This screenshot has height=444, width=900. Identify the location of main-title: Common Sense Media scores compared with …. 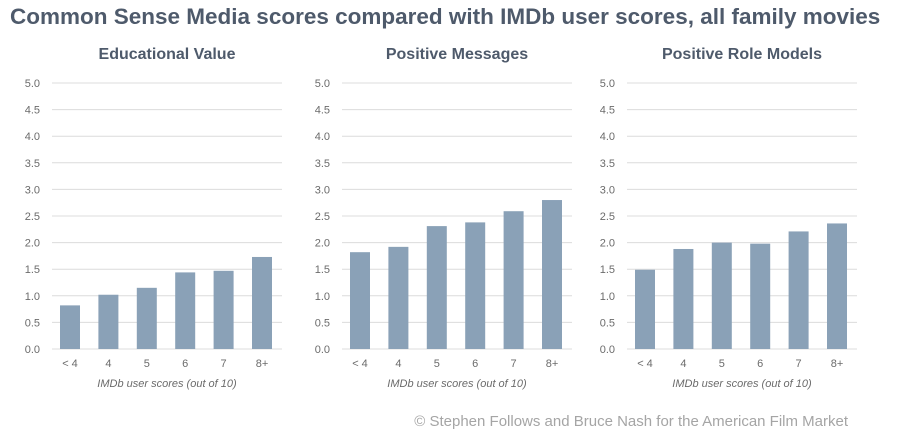
(445, 16).